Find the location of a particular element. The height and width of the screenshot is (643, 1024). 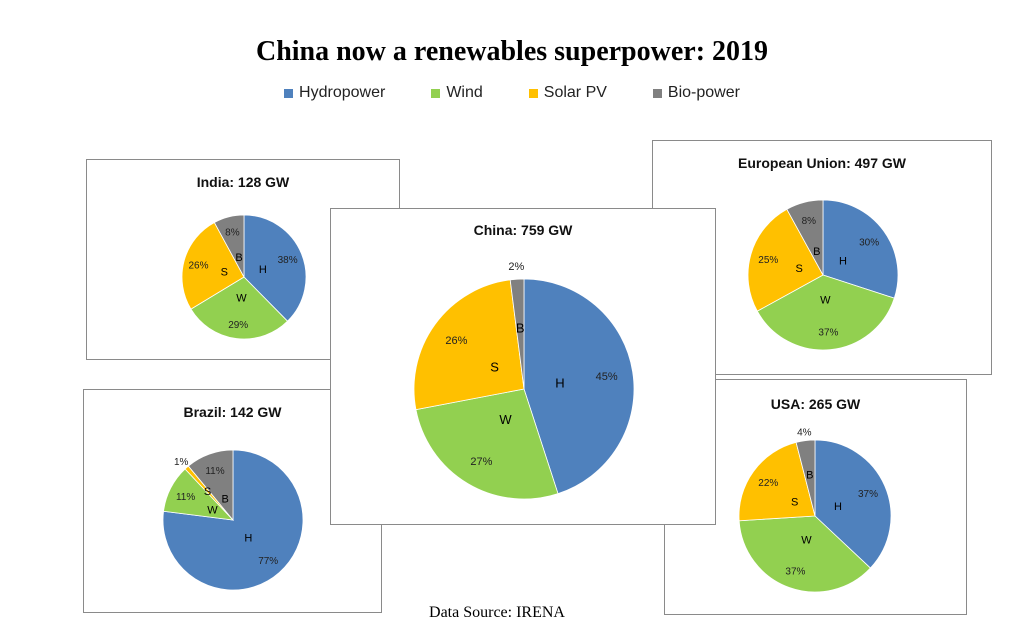

panel-title-brazil: Brazil: 142 GW is located at coordinates (232, 412).